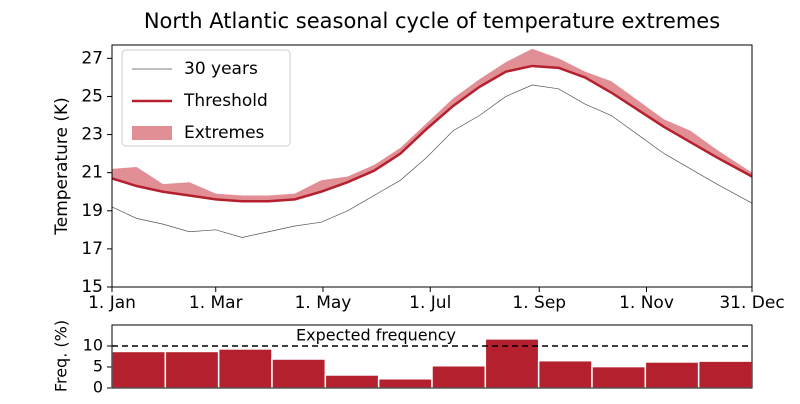 Image resolution: width=800 pixels, height=404 pixels. Describe the element at coordinates (98, 366) in the screenshot. I see `y-tick-label: 5` at that location.